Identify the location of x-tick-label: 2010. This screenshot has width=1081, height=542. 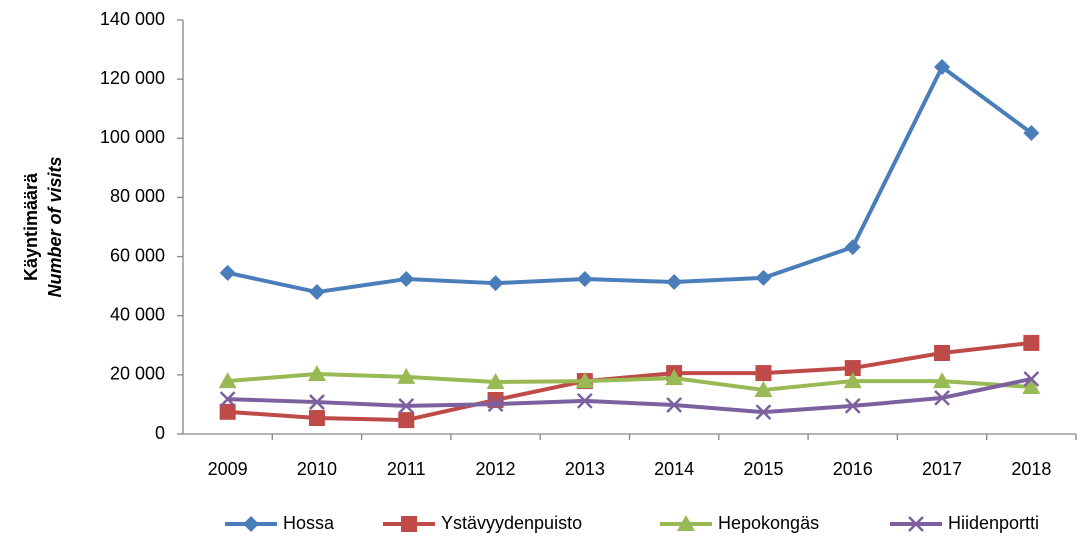
(317, 469).